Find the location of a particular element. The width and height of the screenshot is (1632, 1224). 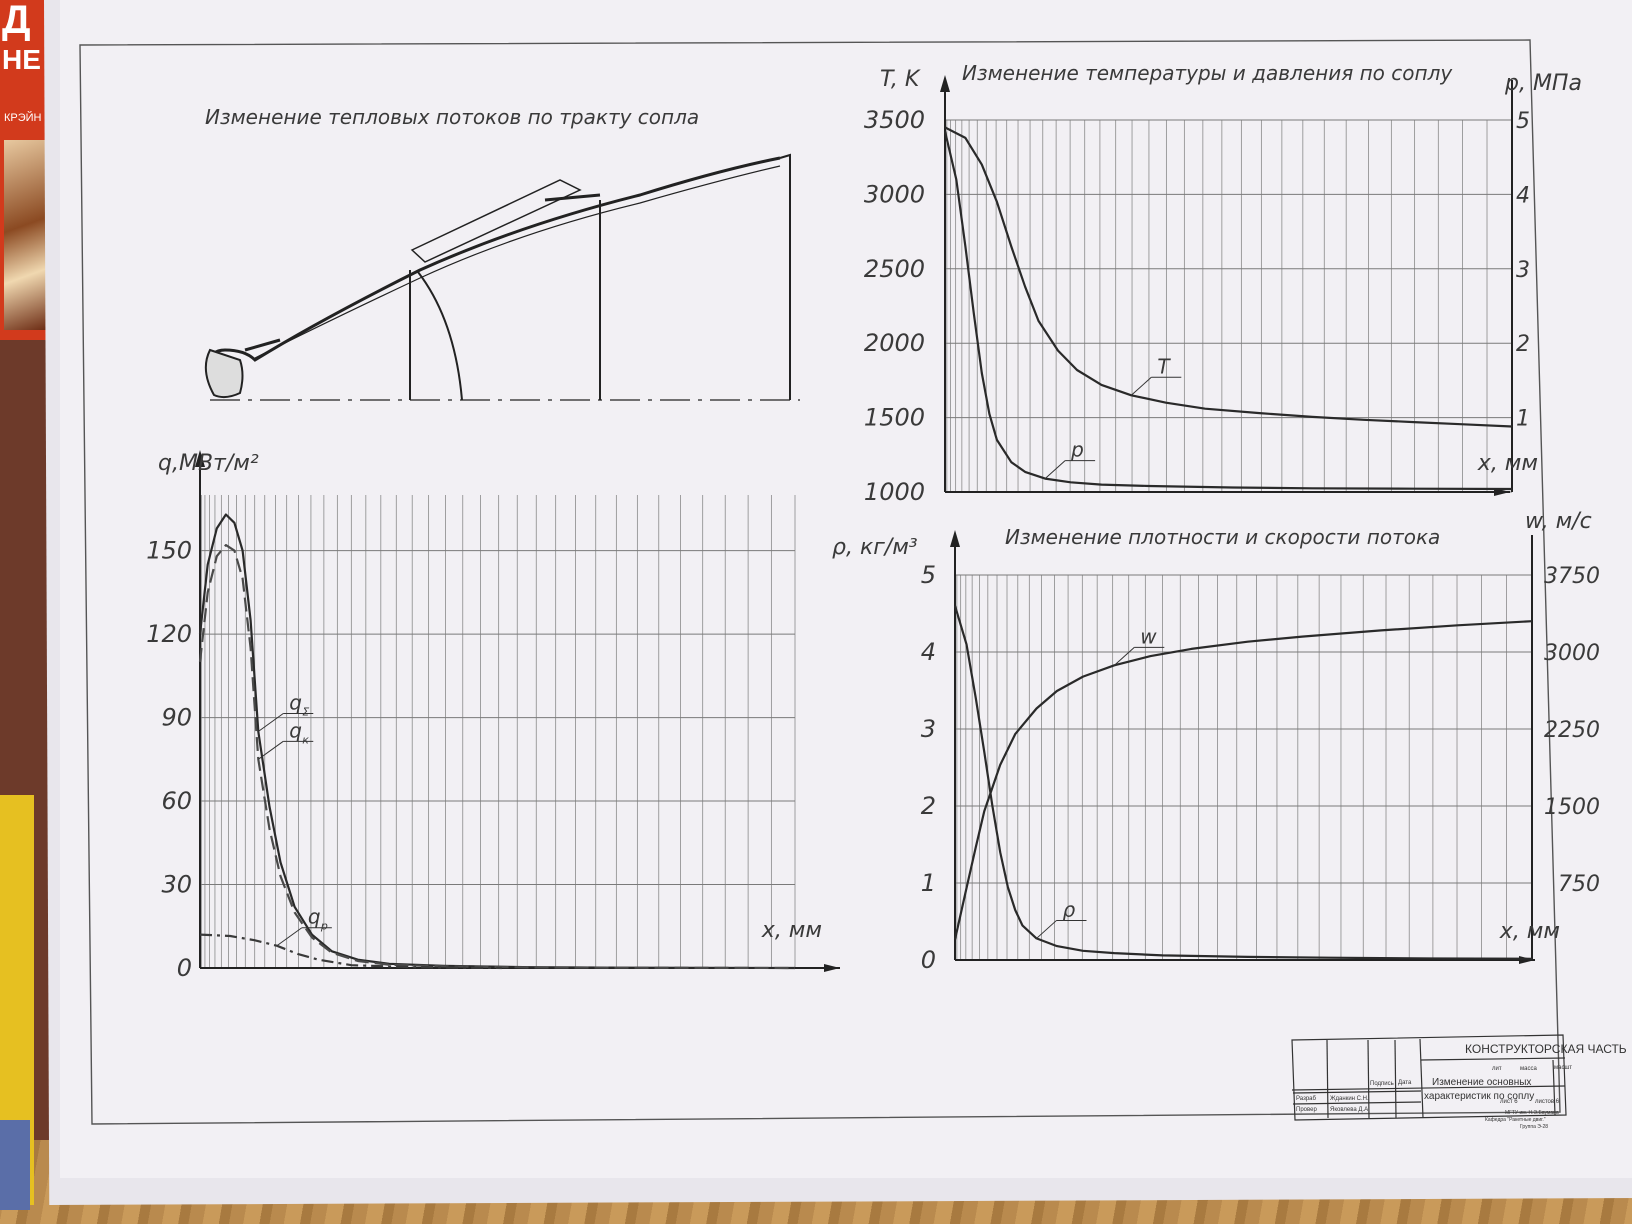

title-block-role-2: Провер is located at coordinates (1306, 1110).